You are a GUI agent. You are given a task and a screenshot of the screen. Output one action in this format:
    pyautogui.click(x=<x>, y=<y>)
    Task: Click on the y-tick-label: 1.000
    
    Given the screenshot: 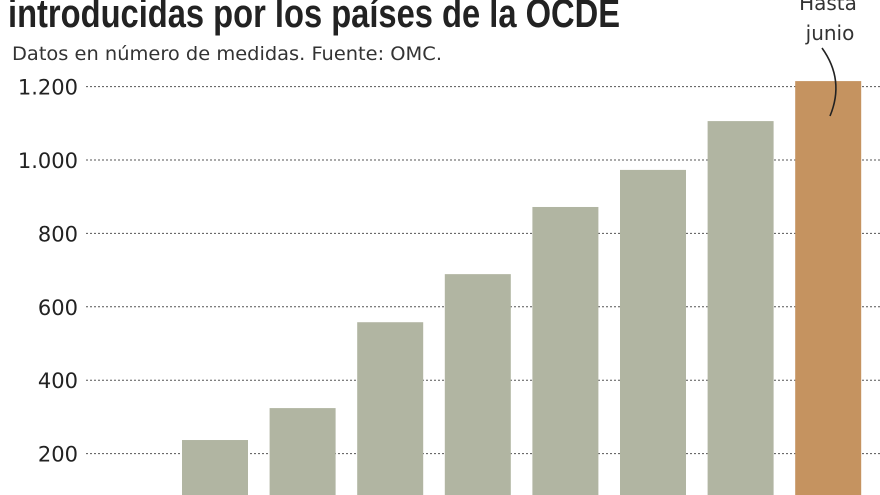 What is the action you would take?
    pyautogui.click(x=48, y=161)
    